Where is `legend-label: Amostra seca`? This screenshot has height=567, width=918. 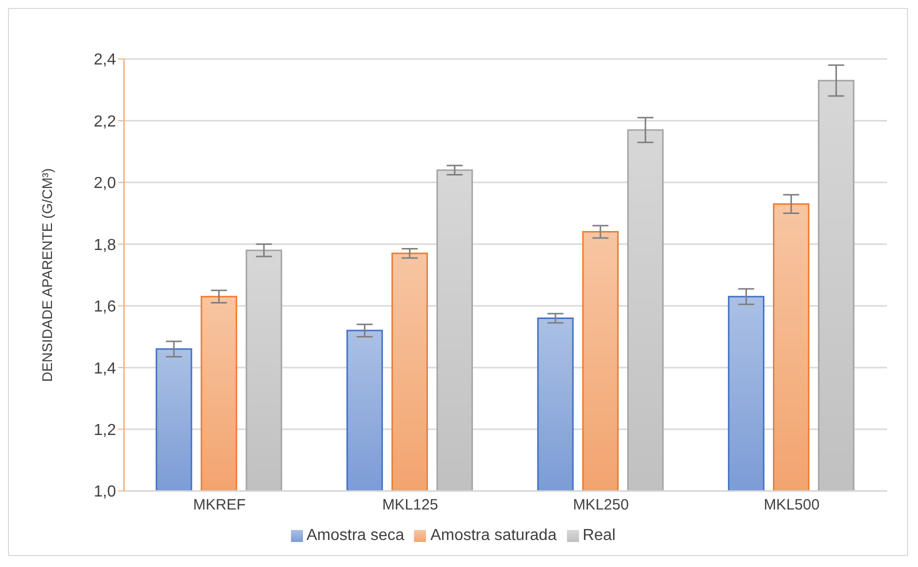 legend-label: Amostra seca is located at coordinates (355, 535).